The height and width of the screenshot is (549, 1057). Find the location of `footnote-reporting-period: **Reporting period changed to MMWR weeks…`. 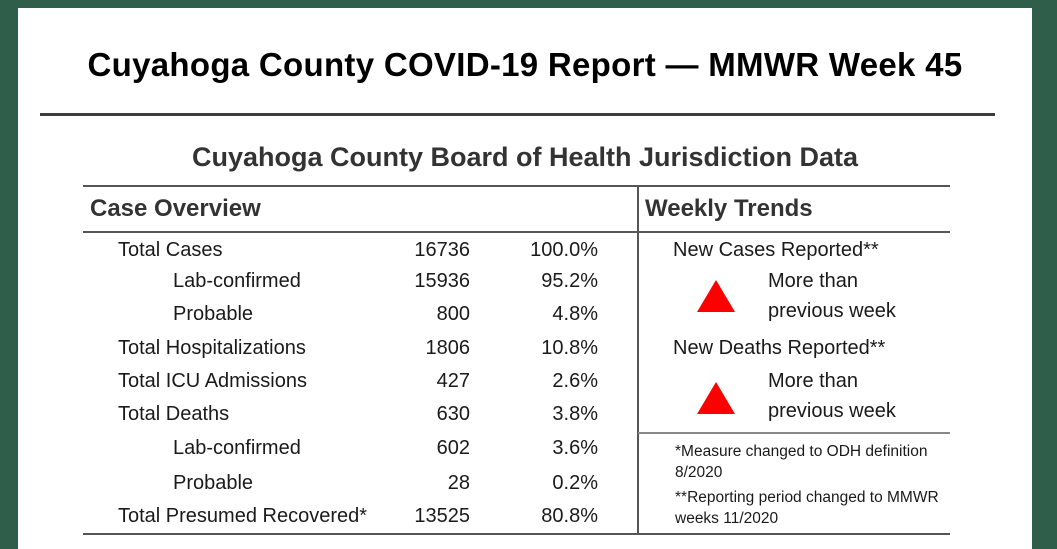

footnote-reporting-period: **Reporting period changed to MMWR weeks… is located at coordinates (807, 508).